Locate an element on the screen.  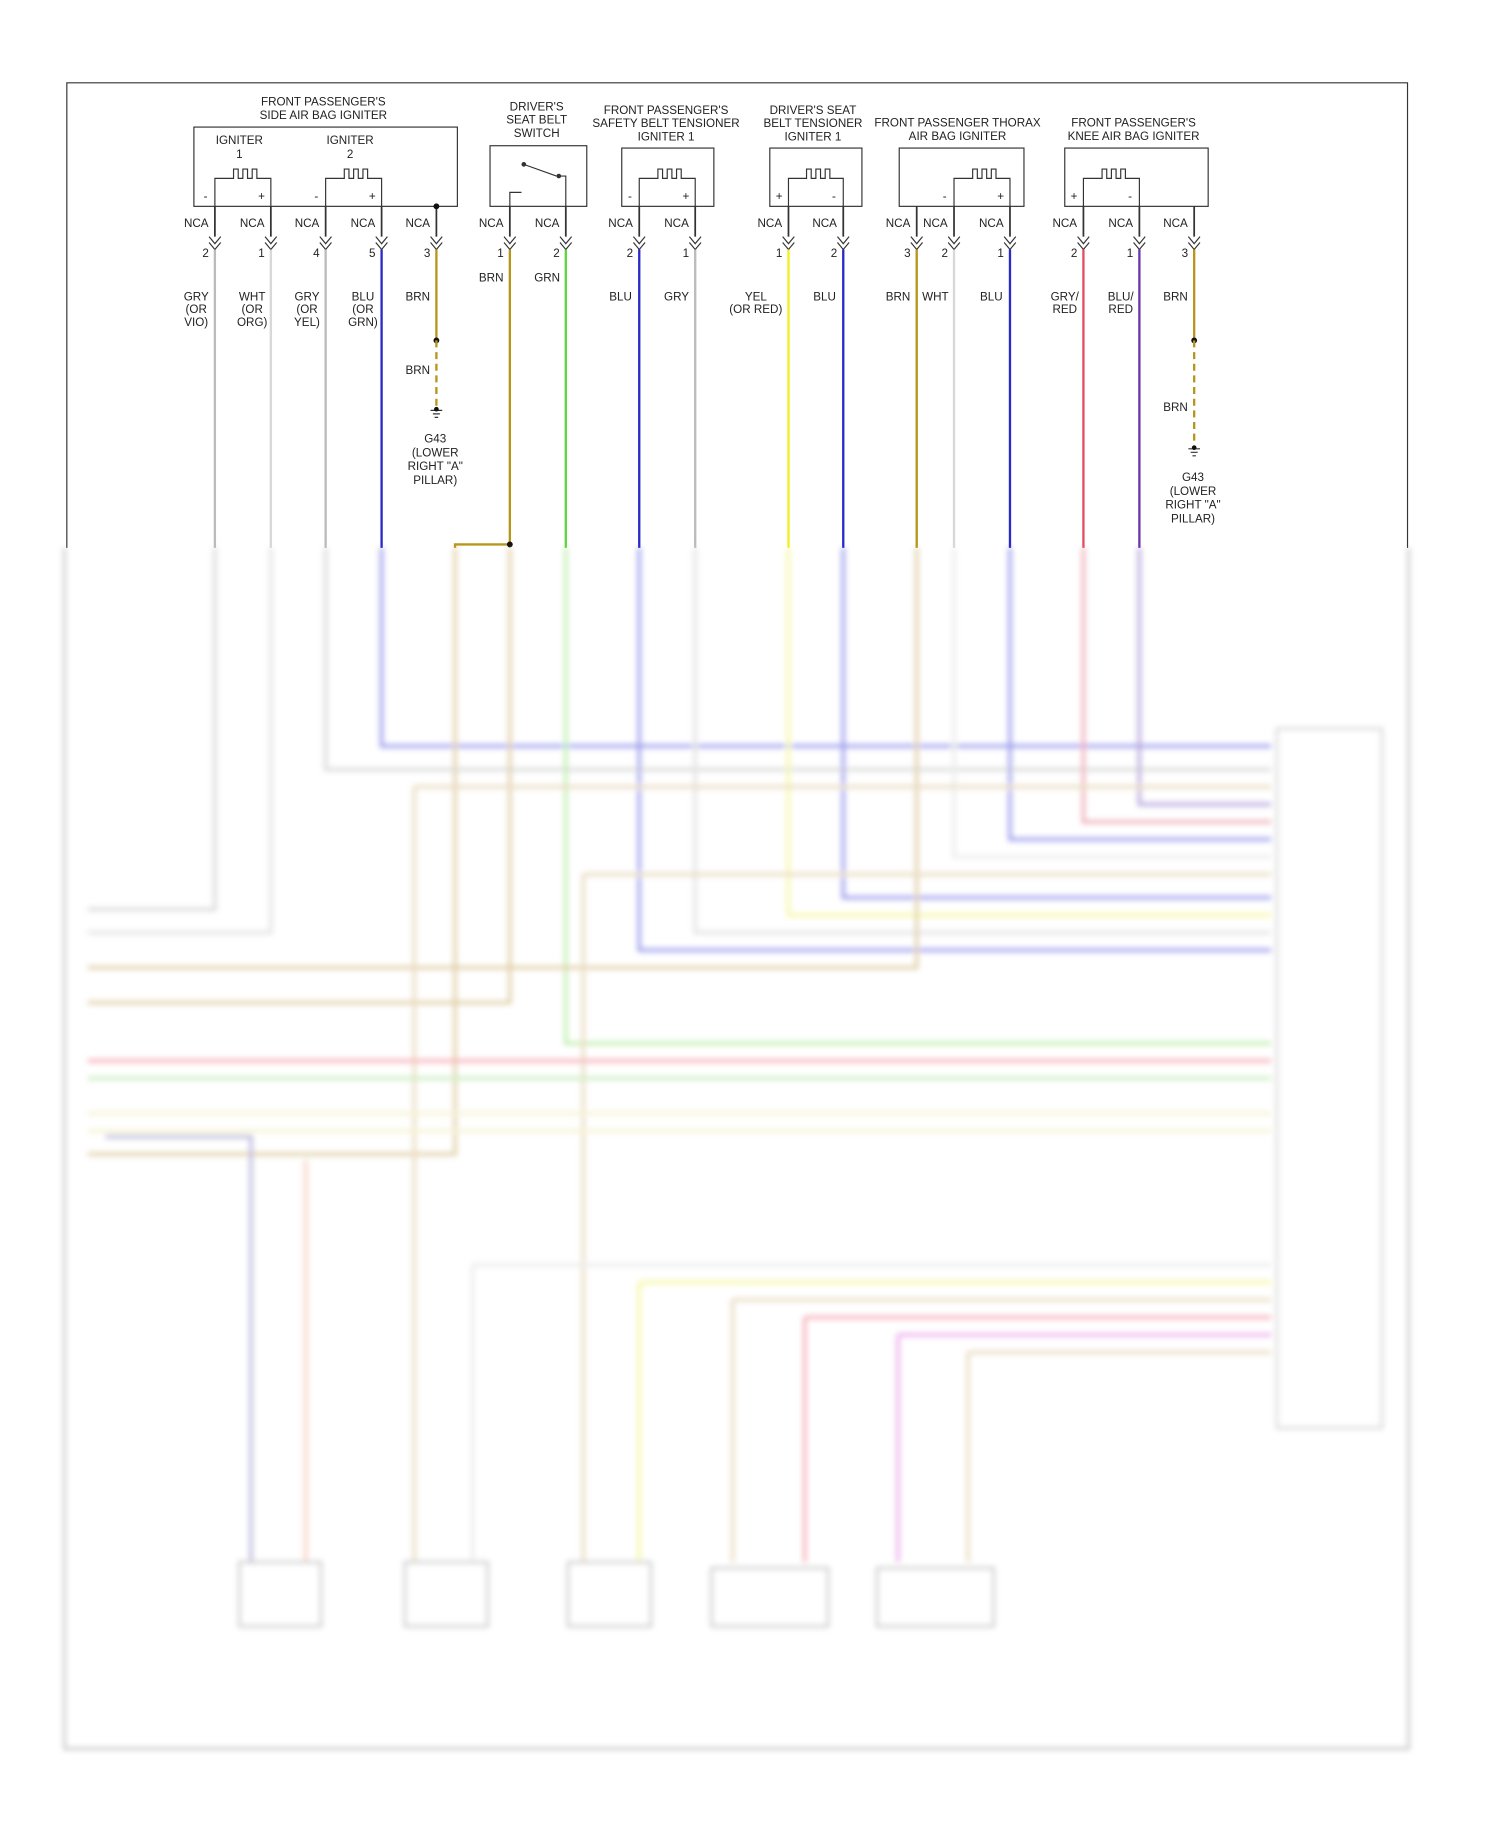
component-title: DRIVER'S SEAT is located at coordinates (813, 110).